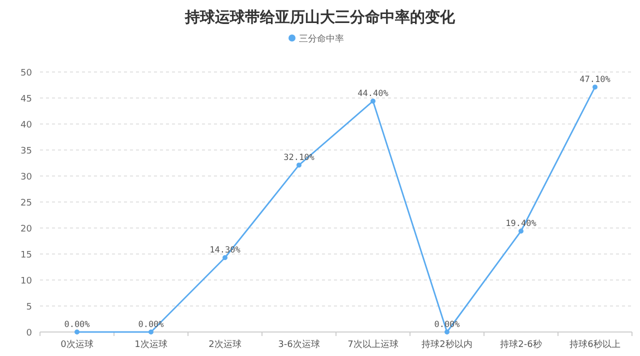  Describe the element at coordinates (26, 99) in the screenshot. I see `y-tick-label: 45` at that location.